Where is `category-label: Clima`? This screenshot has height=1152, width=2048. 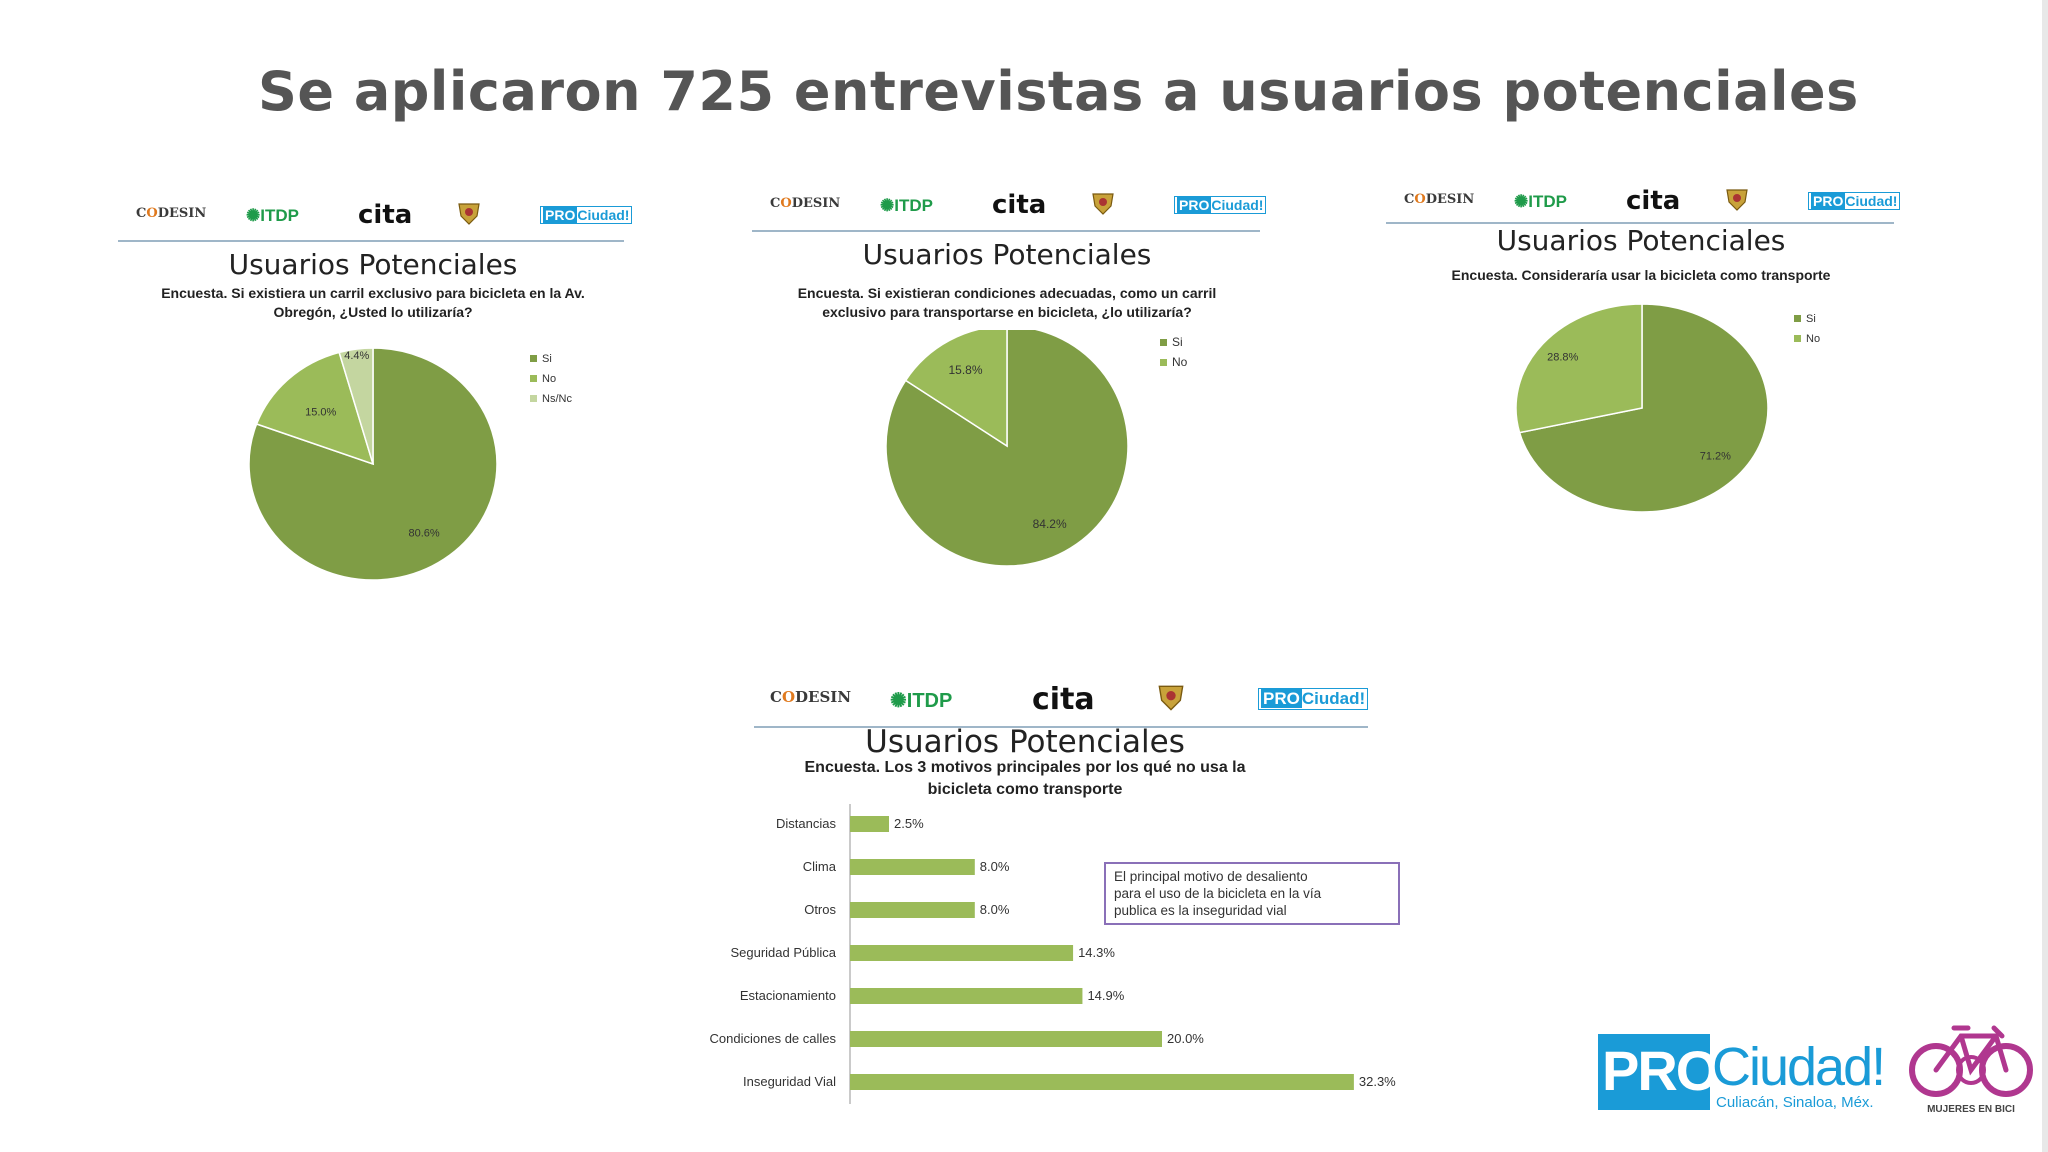 category-label: Clima is located at coordinates (820, 866).